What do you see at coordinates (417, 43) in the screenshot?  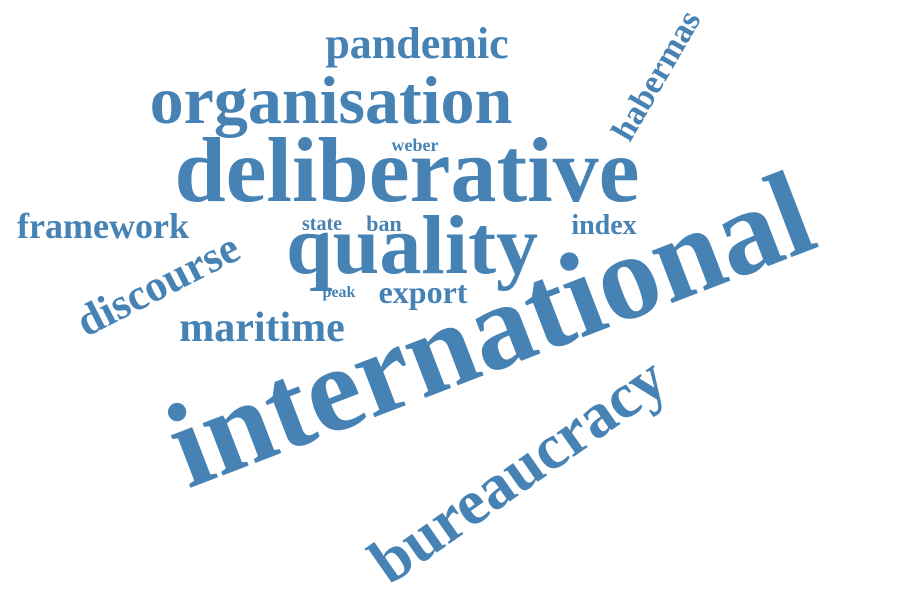 I see `word-pandemic: pandemic` at bounding box center [417, 43].